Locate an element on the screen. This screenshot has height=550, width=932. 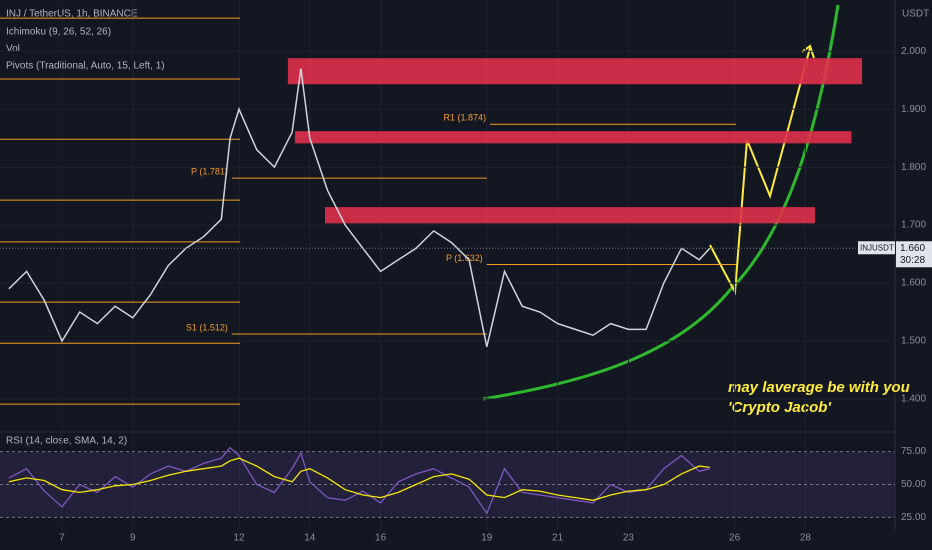
y-axis-label: USDT is located at coordinates (915, 14).